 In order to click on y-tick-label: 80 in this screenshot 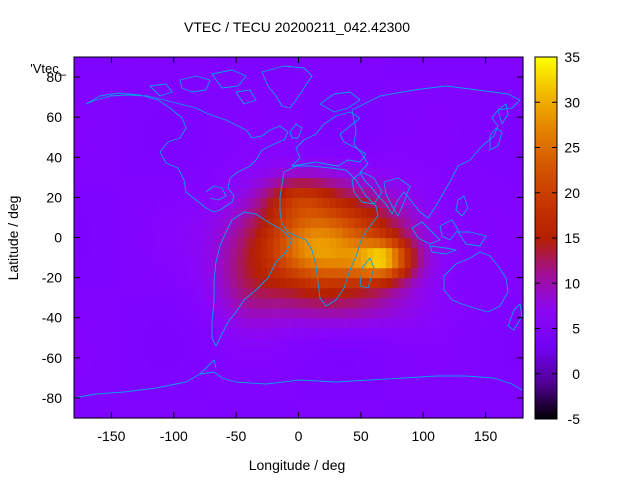, I will do `click(54, 77)`.